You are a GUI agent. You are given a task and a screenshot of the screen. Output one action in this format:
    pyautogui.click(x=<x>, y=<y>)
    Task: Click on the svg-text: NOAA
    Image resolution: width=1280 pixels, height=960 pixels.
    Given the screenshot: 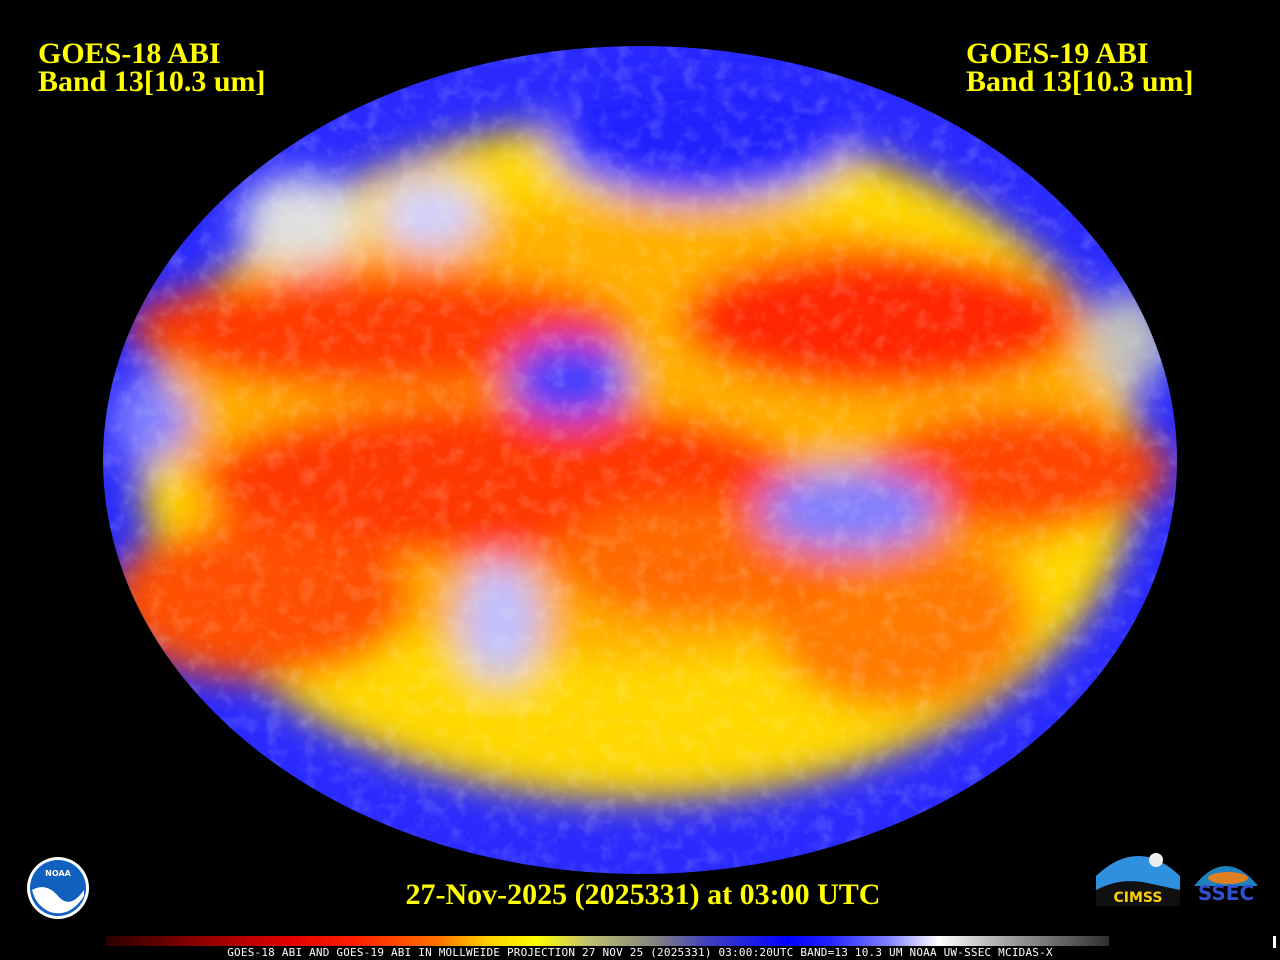 What is the action you would take?
    pyautogui.click(x=58, y=873)
    